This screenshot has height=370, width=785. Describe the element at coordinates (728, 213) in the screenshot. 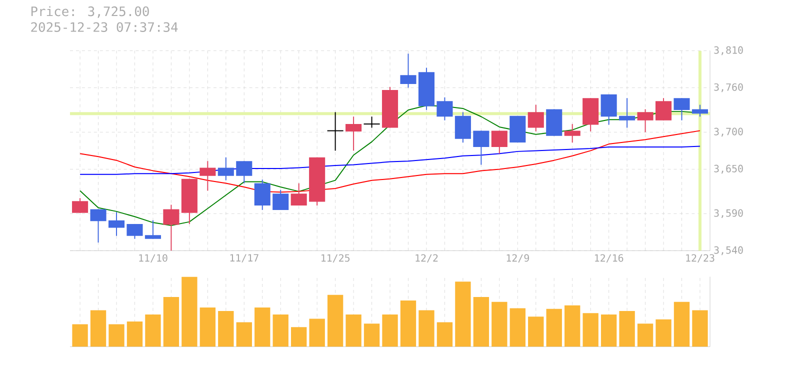

I see `y-tick-label: 3,590` at that location.